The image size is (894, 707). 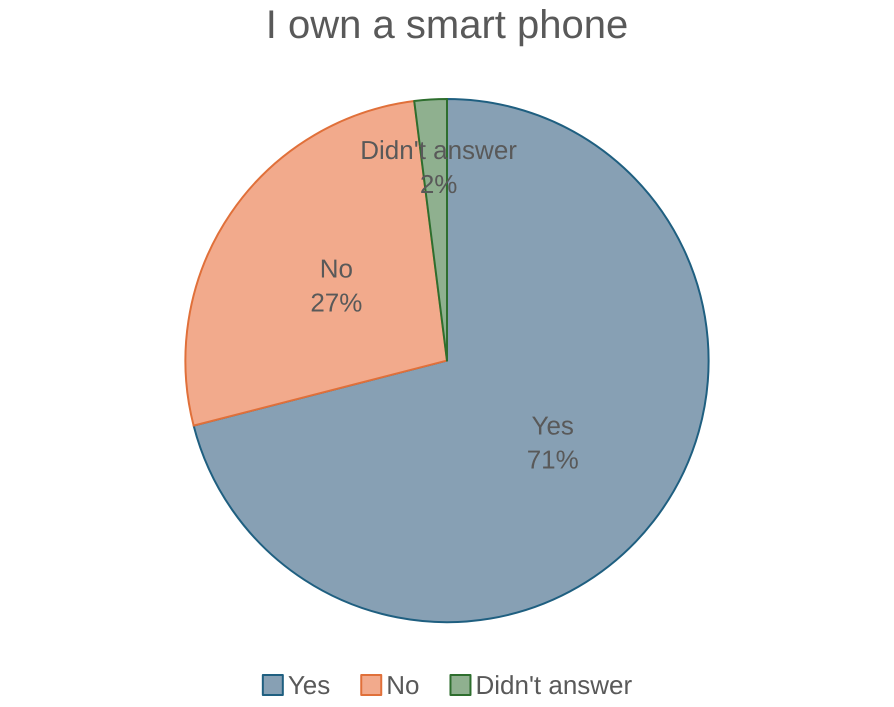 What do you see at coordinates (552, 459) in the screenshot?
I see `data-label: 71%` at bounding box center [552, 459].